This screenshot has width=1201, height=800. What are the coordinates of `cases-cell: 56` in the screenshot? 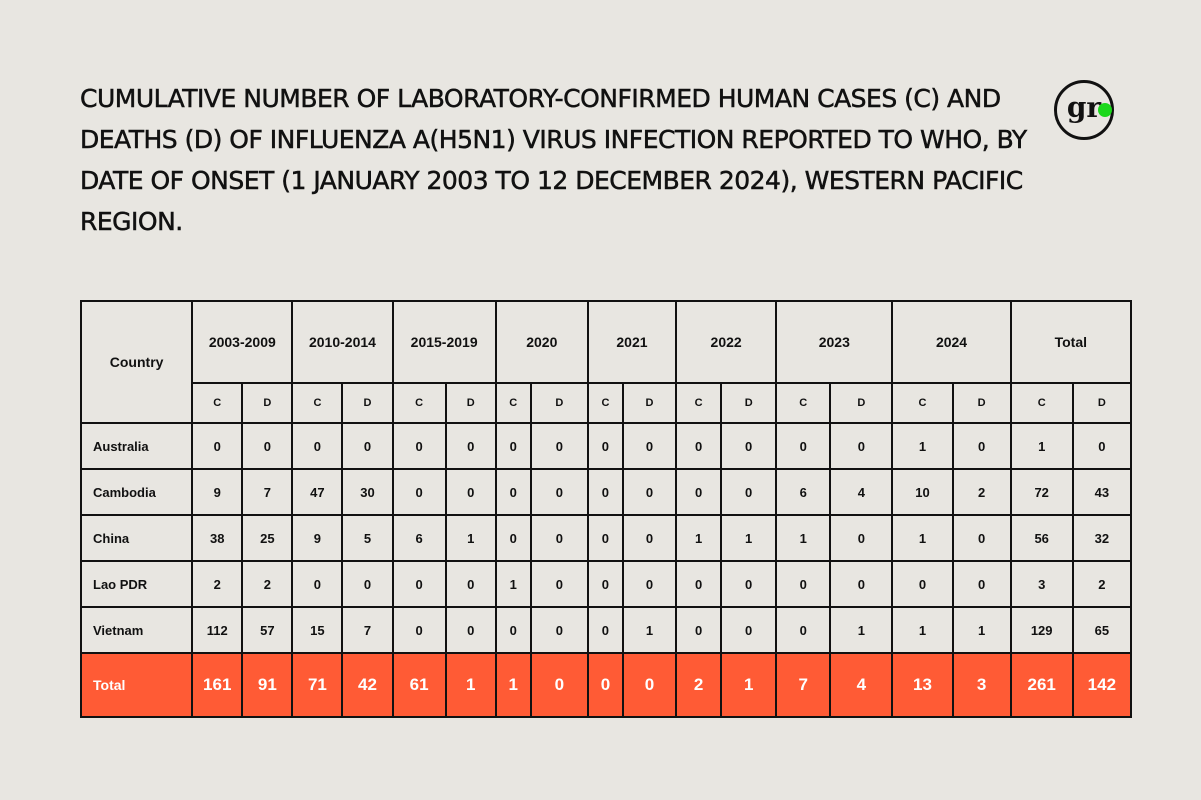 It's located at (1041, 538).